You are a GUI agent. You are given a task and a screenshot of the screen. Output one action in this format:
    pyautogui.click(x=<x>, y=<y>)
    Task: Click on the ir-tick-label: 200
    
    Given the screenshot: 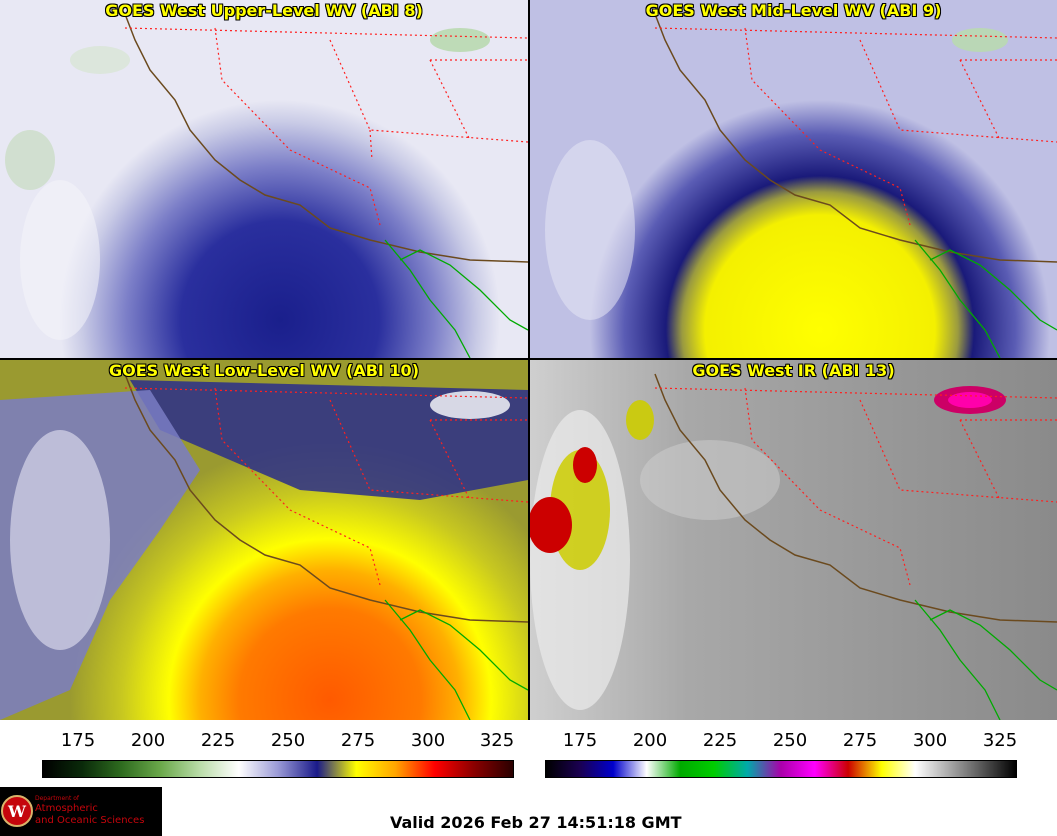 What is the action you would take?
    pyautogui.click(x=650, y=740)
    